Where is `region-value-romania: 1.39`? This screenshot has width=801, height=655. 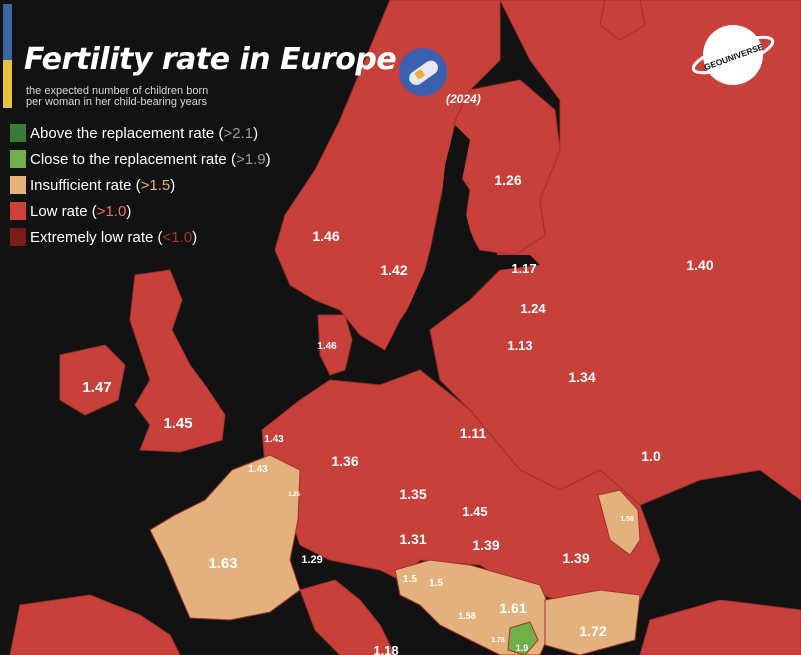
region-value-romania: 1.39 is located at coordinates (575, 558).